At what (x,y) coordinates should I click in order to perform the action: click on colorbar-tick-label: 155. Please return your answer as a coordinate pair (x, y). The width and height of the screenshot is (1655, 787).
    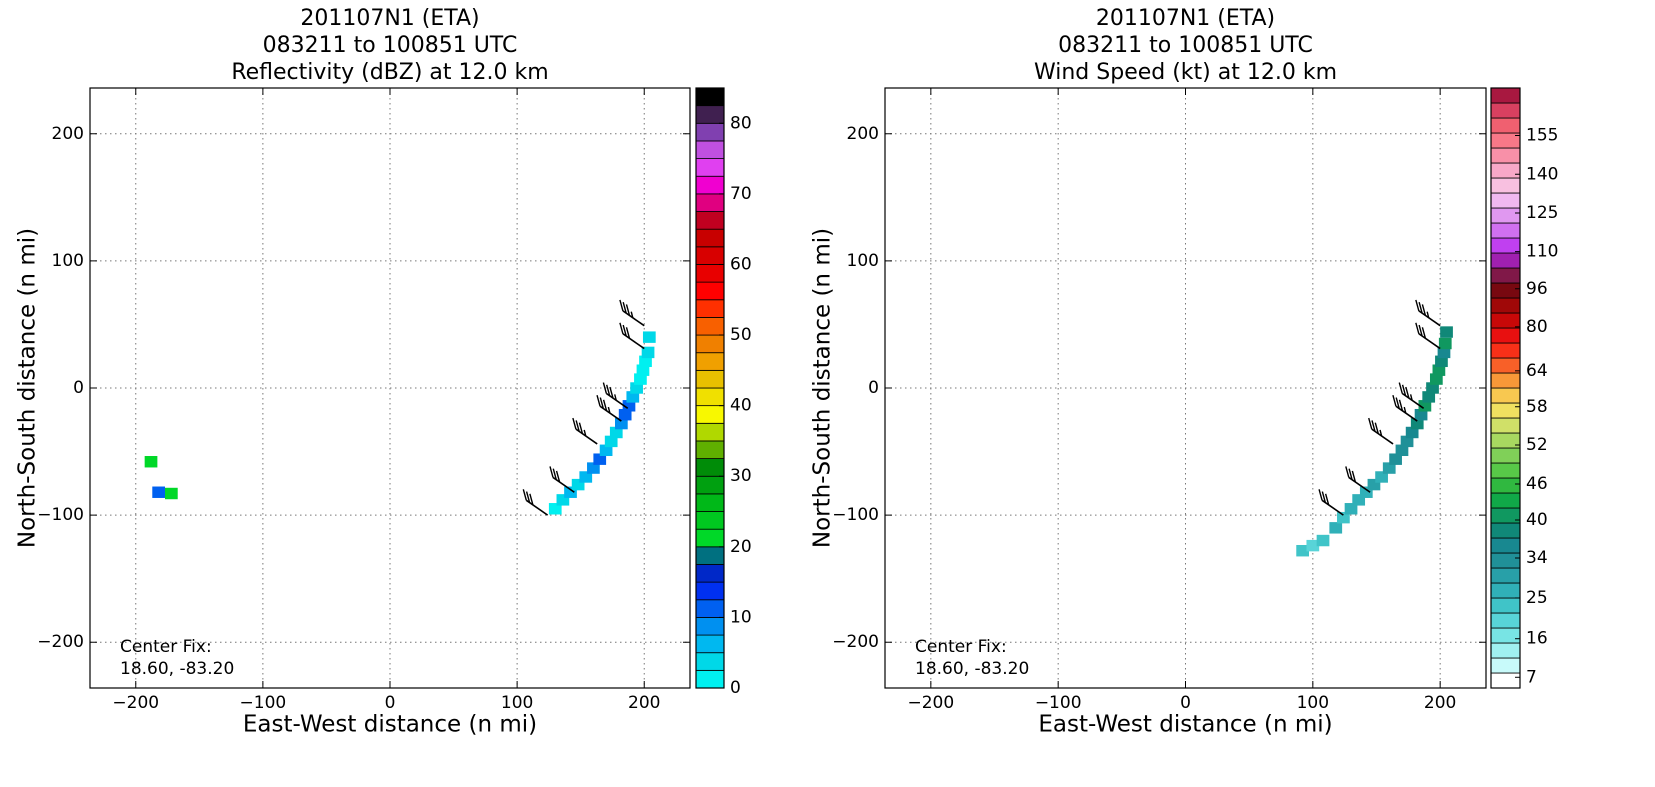
    Looking at the image, I should click on (1542, 136).